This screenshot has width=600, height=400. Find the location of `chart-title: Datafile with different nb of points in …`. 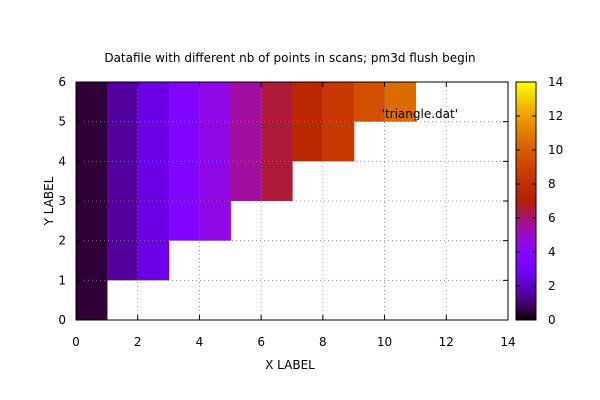

chart-title: Datafile with different nb of points in … is located at coordinates (289, 58).